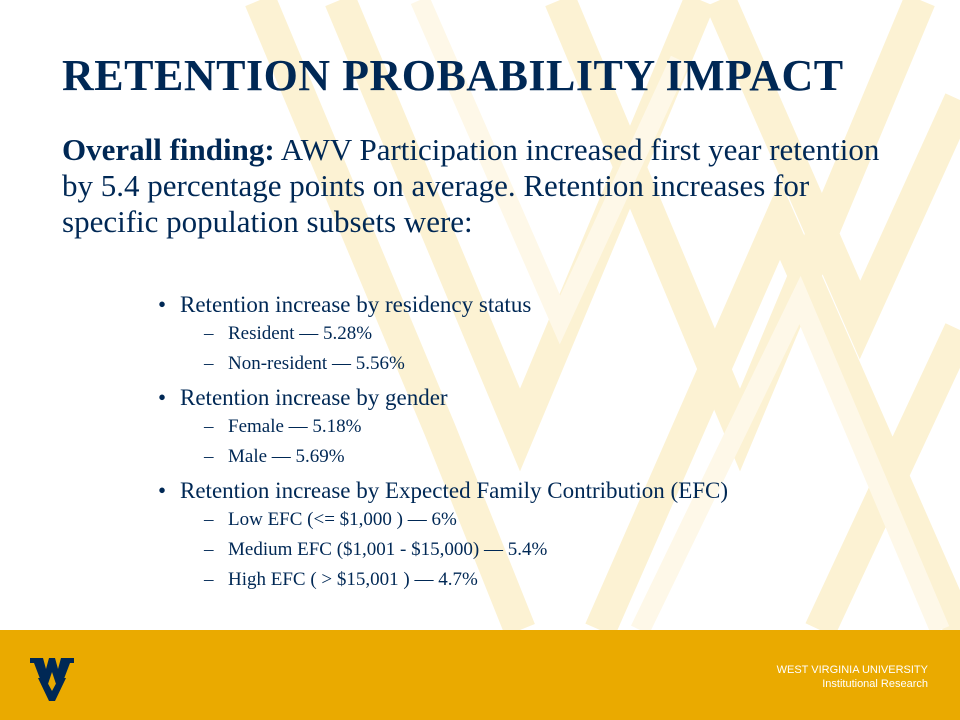 This screenshot has width=960, height=720. I want to click on slide-title: RETENTION PROBABILITY IMPACT, so click(453, 75).